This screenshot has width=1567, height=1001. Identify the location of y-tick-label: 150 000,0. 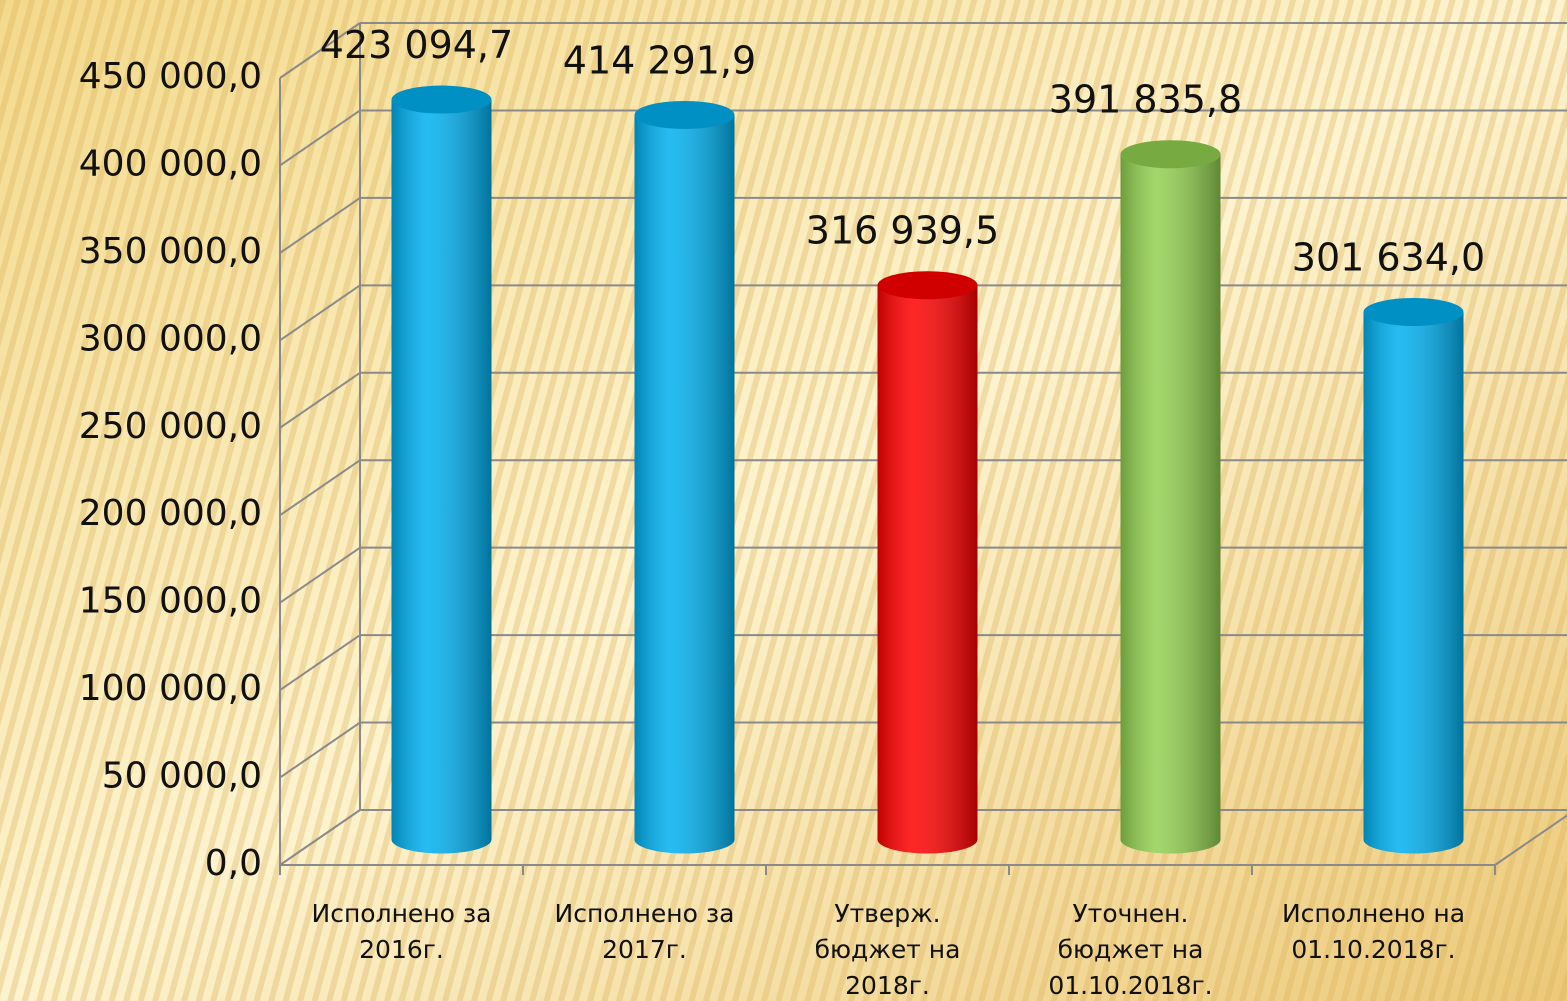
(170, 601).